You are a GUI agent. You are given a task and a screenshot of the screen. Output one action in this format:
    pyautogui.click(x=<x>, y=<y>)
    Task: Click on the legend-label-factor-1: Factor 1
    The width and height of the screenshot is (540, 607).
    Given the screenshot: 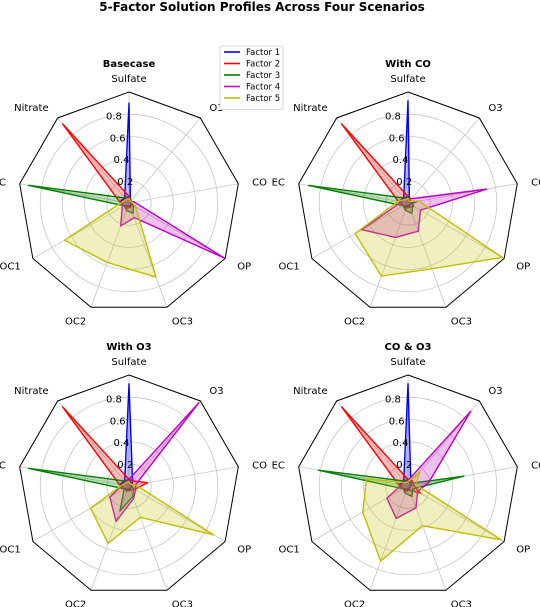 What is the action you would take?
    pyautogui.click(x=263, y=53)
    